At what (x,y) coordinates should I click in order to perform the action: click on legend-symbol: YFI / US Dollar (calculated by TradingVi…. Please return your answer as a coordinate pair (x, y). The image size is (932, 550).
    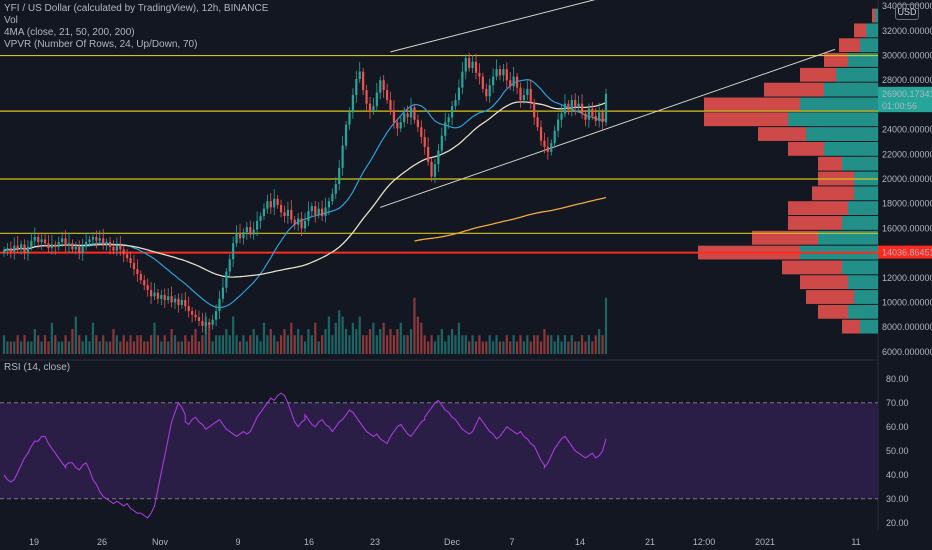
    Looking at the image, I should click on (136, 8).